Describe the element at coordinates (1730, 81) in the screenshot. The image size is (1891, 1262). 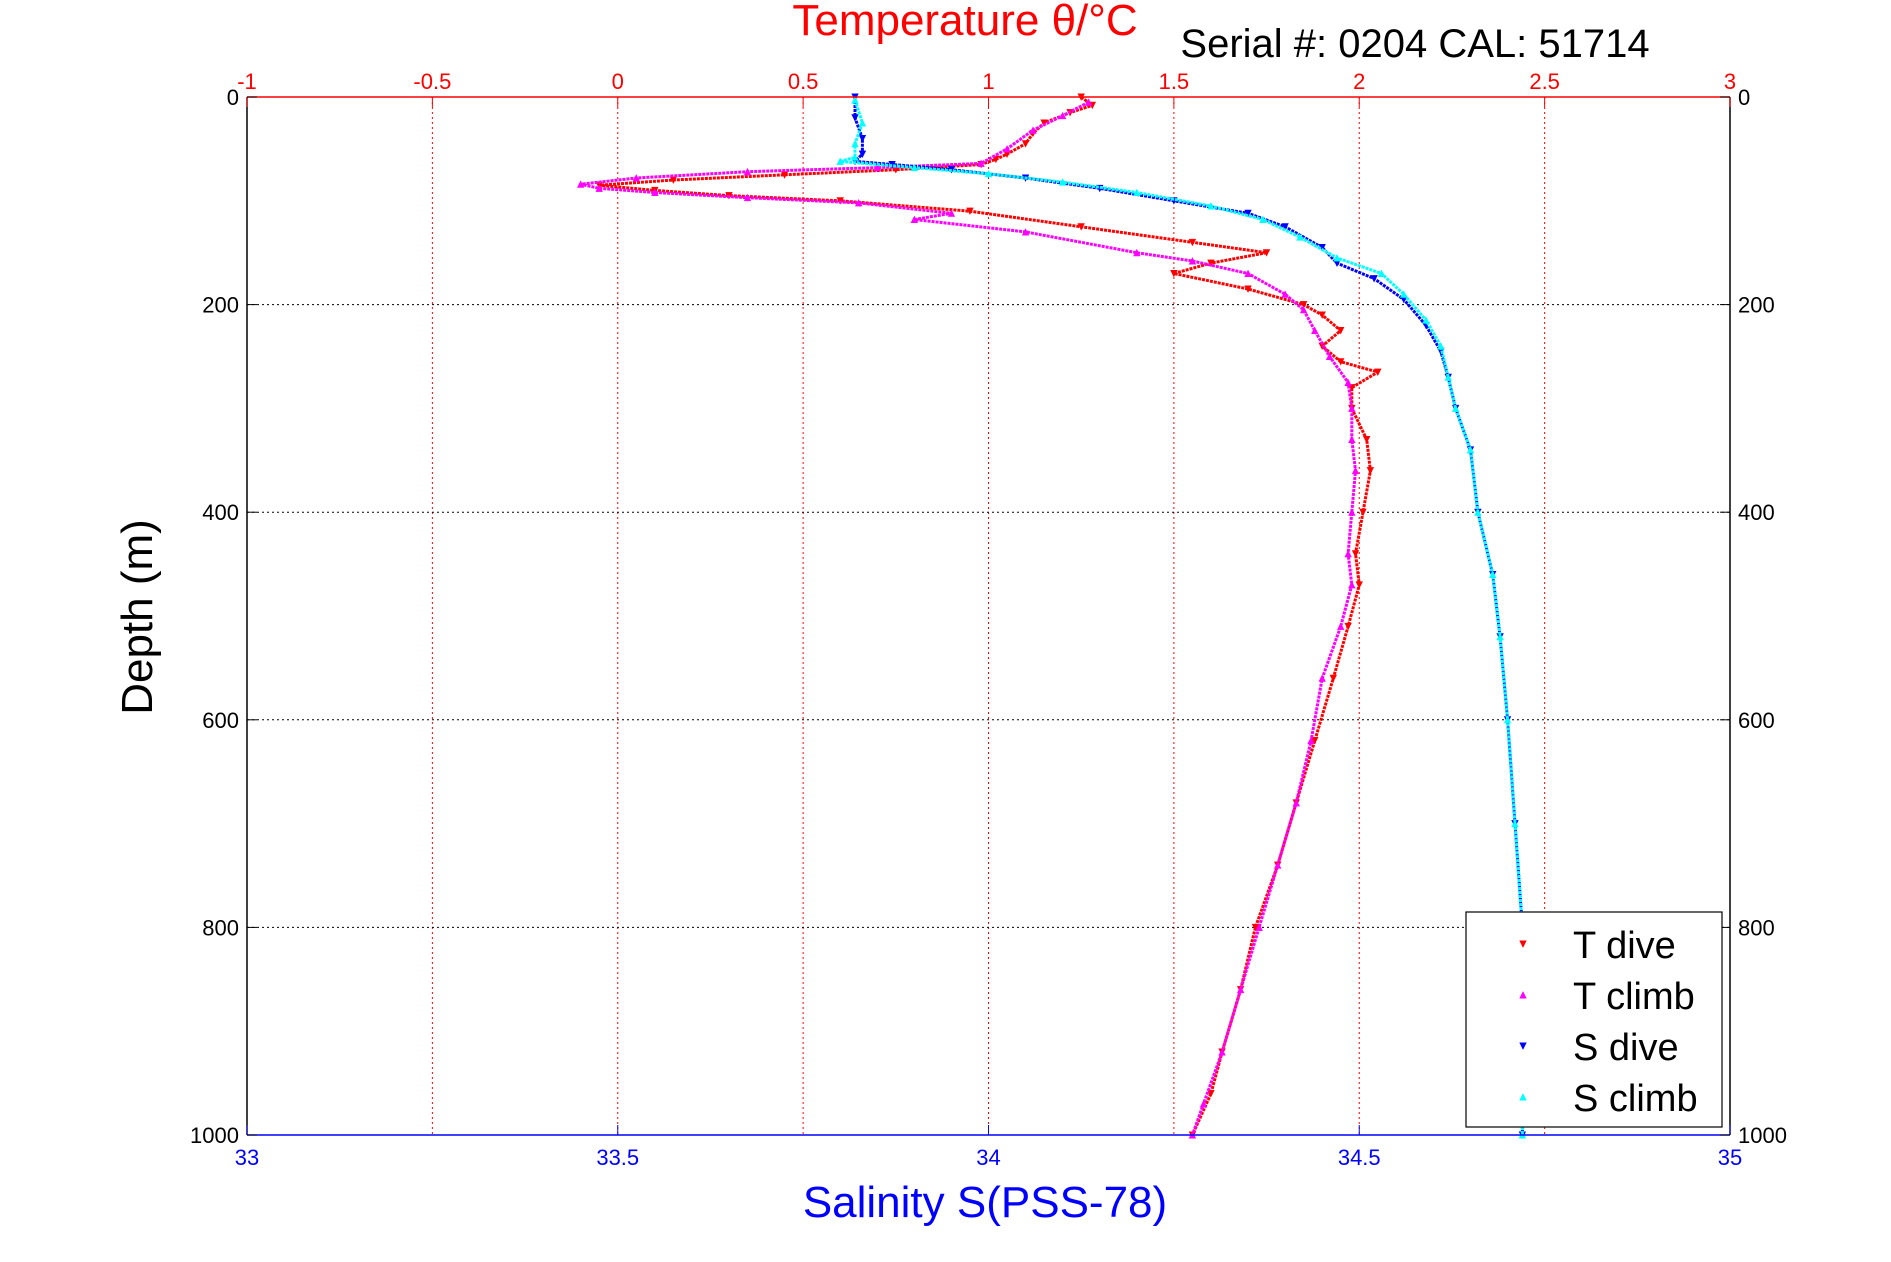
I see `temperature-tick-label: 3` at that location.